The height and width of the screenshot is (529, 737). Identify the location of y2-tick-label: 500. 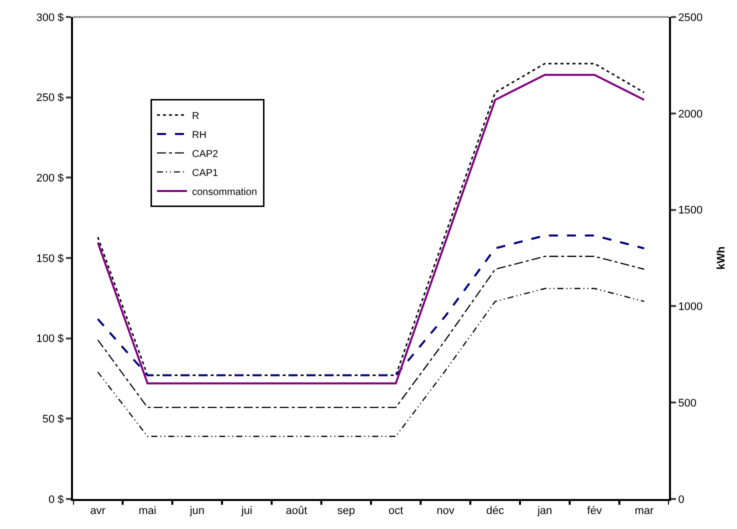
(687, 403).